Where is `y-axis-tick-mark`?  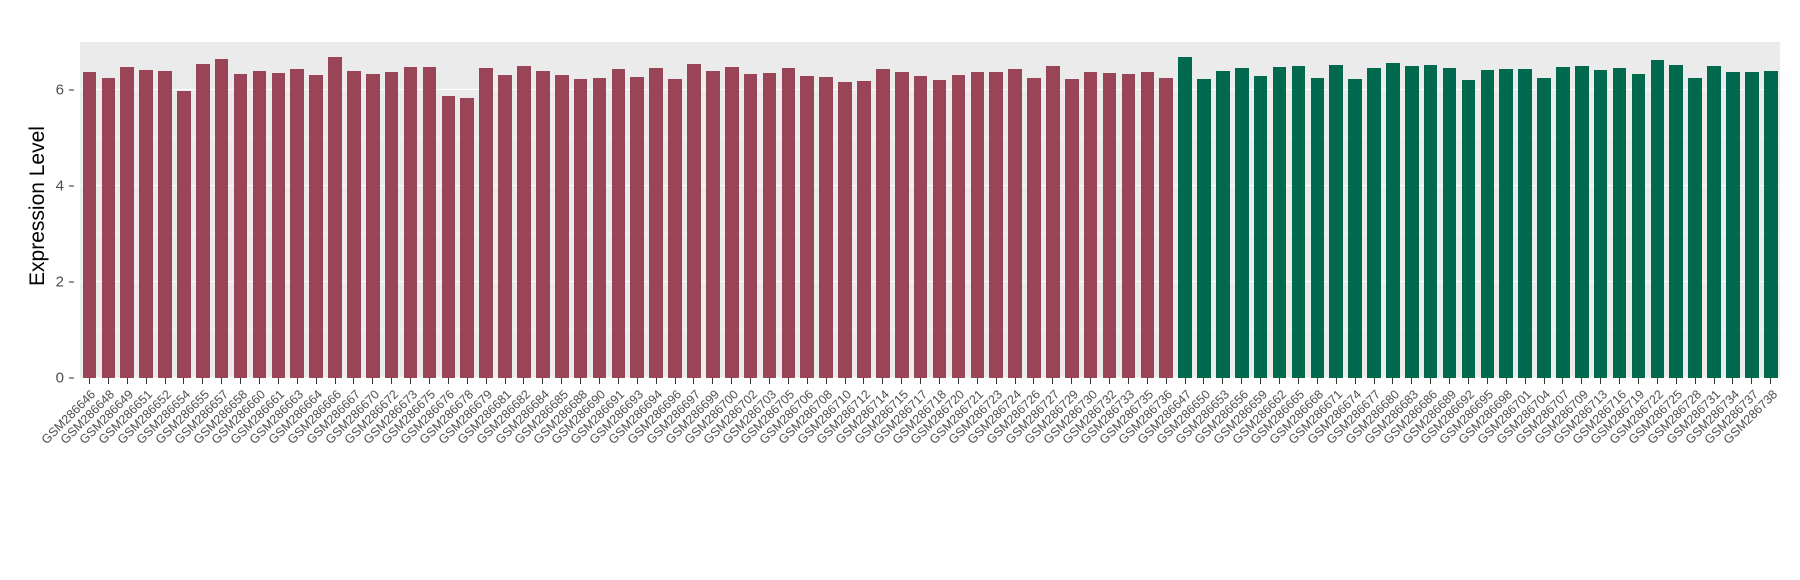
y-axis-tick-mark is located at coordinates (71, 90).